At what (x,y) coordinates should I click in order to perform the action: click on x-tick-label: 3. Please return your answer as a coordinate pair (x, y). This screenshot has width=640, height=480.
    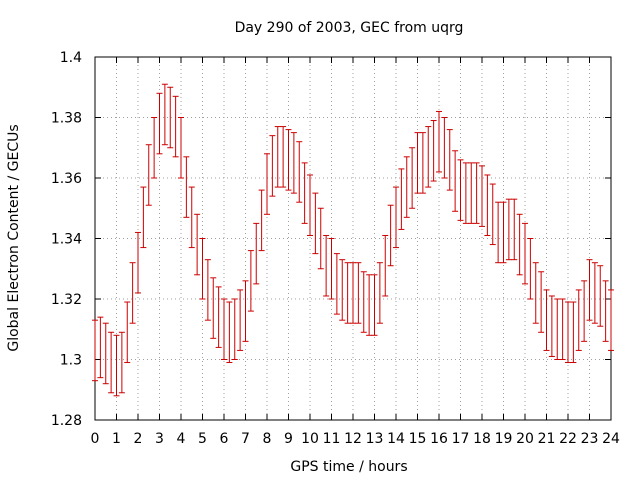
    Looking at the image, I should click on (159, 439).